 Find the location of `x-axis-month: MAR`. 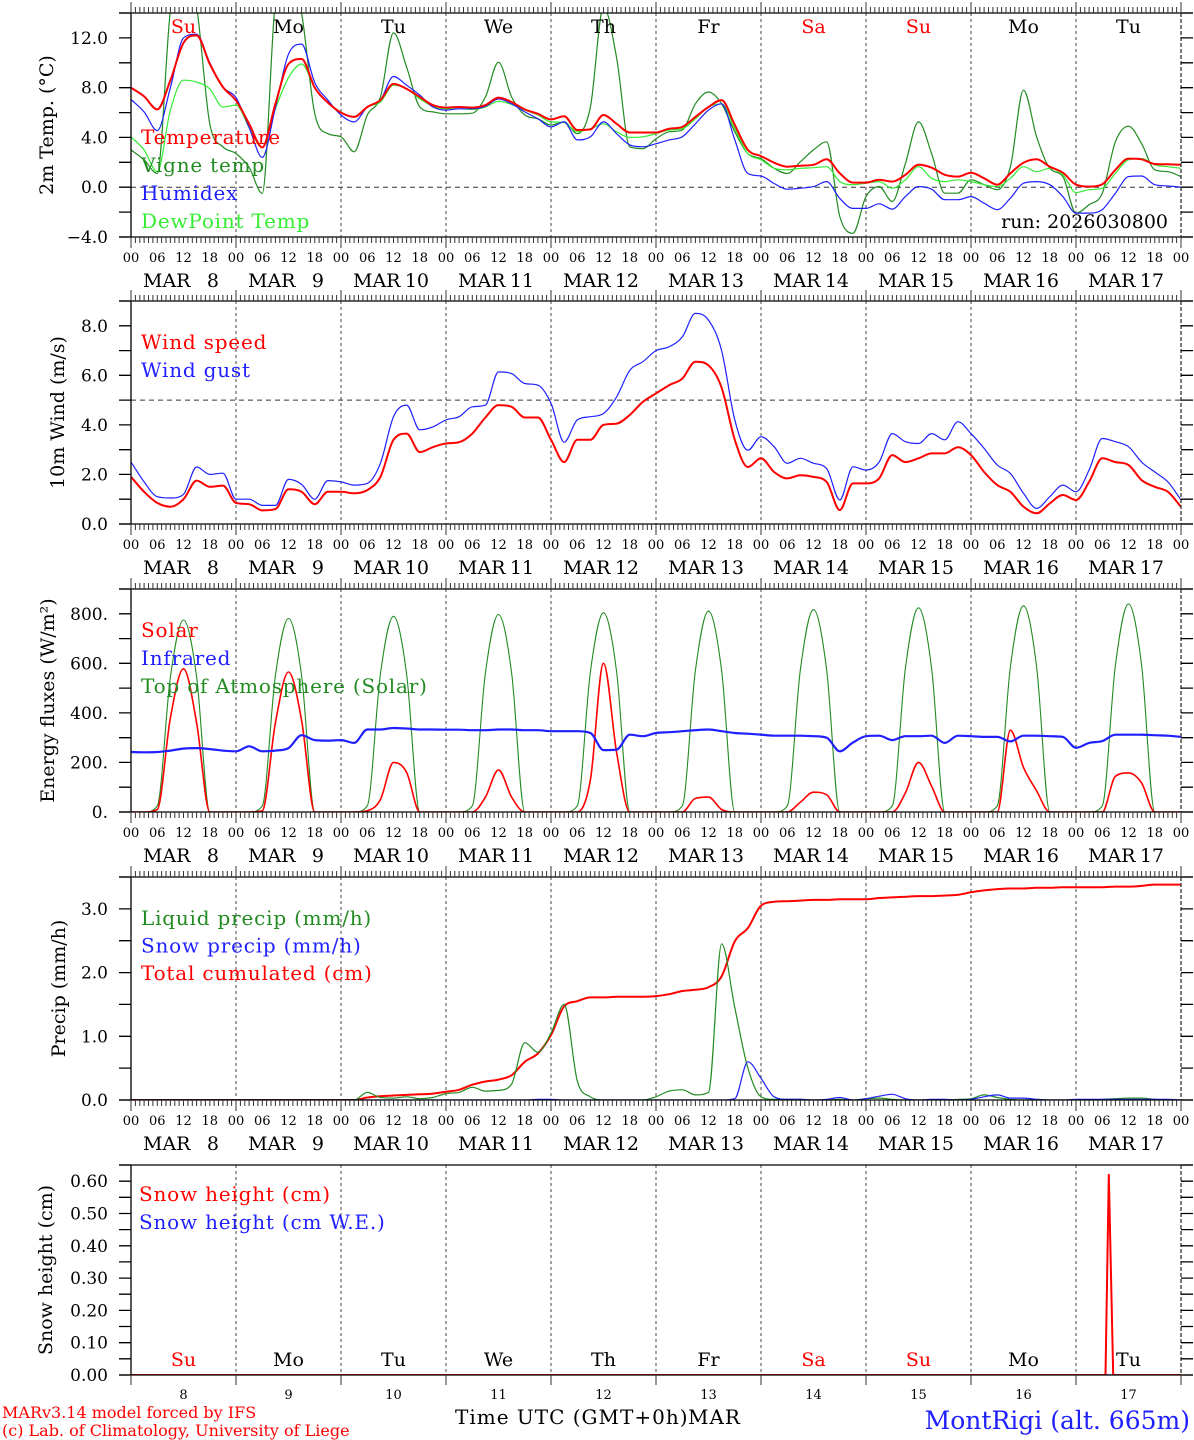

x-axis-month: MAR is located at coordinates (714, 1417).